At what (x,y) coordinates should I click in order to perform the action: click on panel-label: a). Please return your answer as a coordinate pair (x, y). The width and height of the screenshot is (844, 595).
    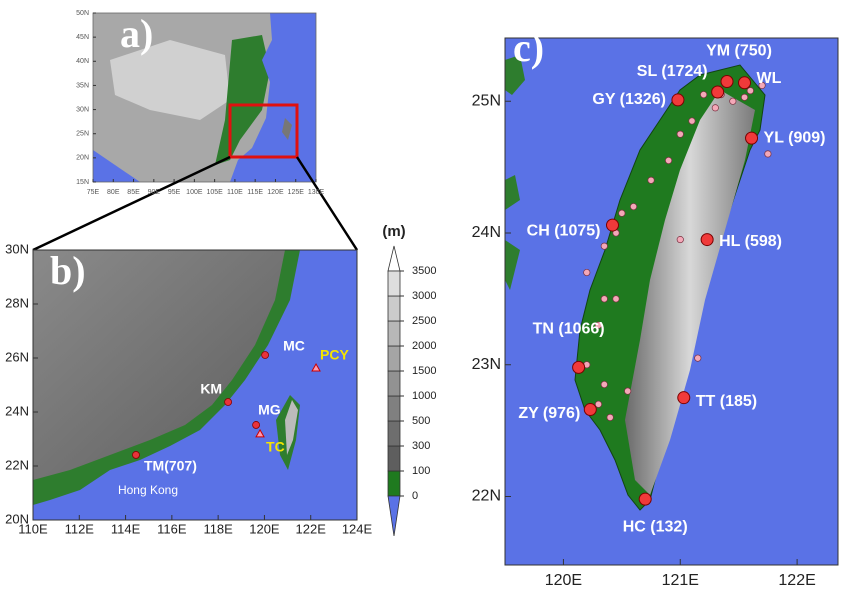
    Looking at the image, I should click on (136, 33).